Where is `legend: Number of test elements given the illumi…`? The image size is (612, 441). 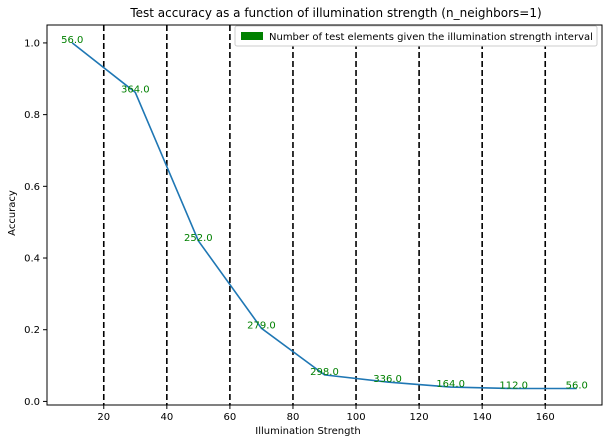
legend: Number of test elements given the illumi… is located at coordinates (416, 36).